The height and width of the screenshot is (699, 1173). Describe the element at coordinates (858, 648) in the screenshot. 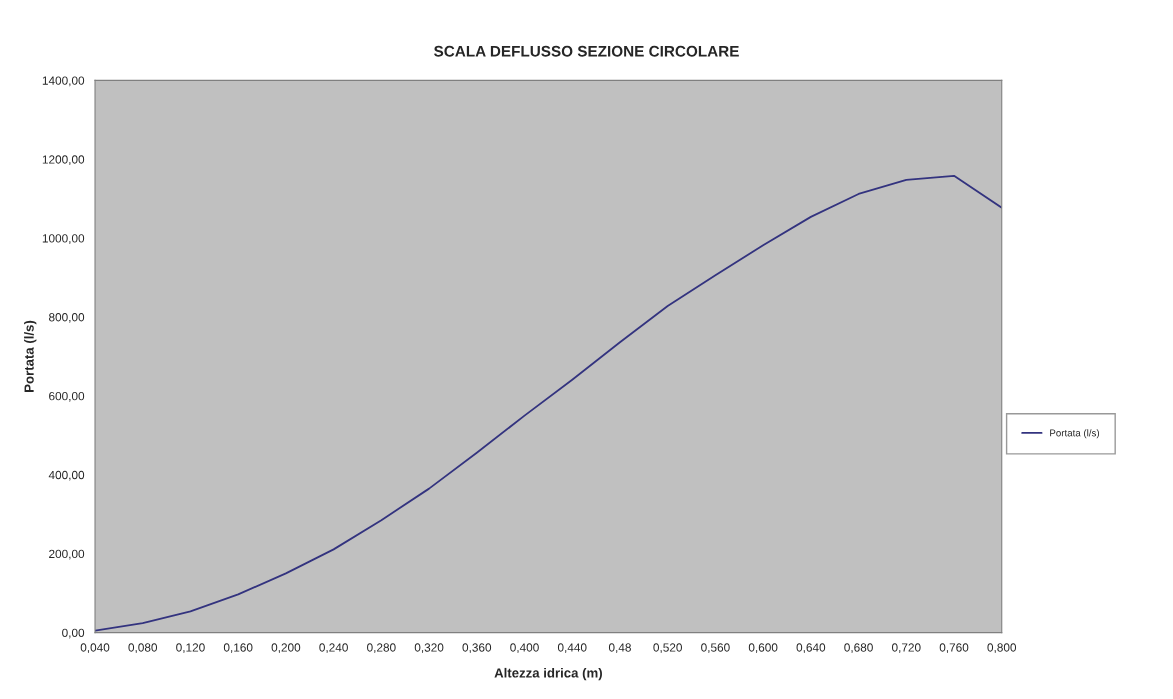

I see `x-tick-label: 0,680` at that location.